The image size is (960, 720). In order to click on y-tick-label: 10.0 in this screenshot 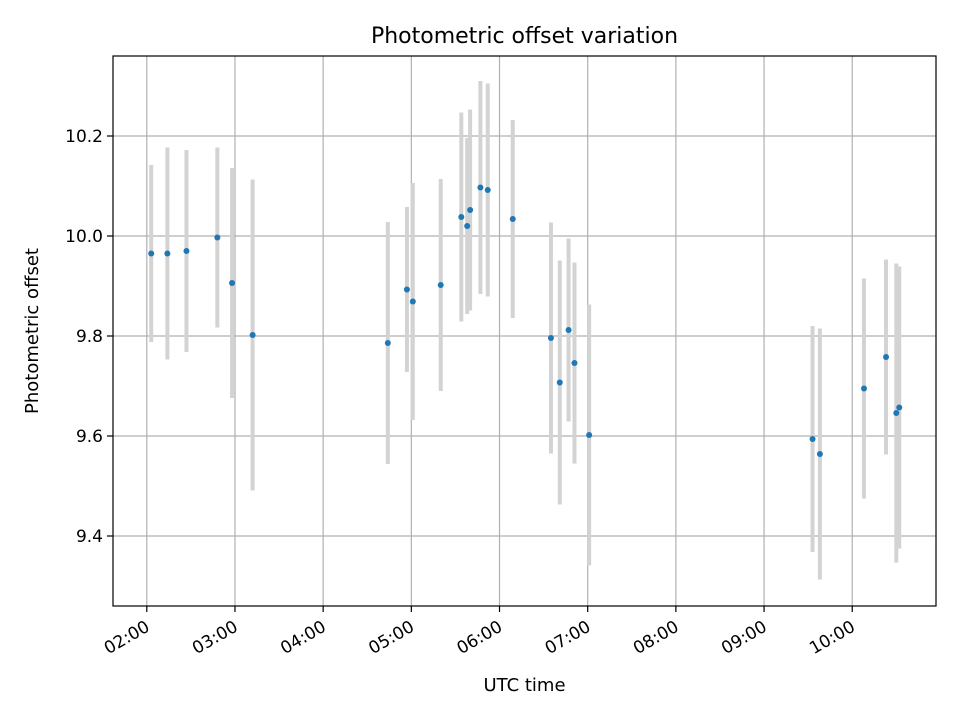, I will do `click(84, 237)`.